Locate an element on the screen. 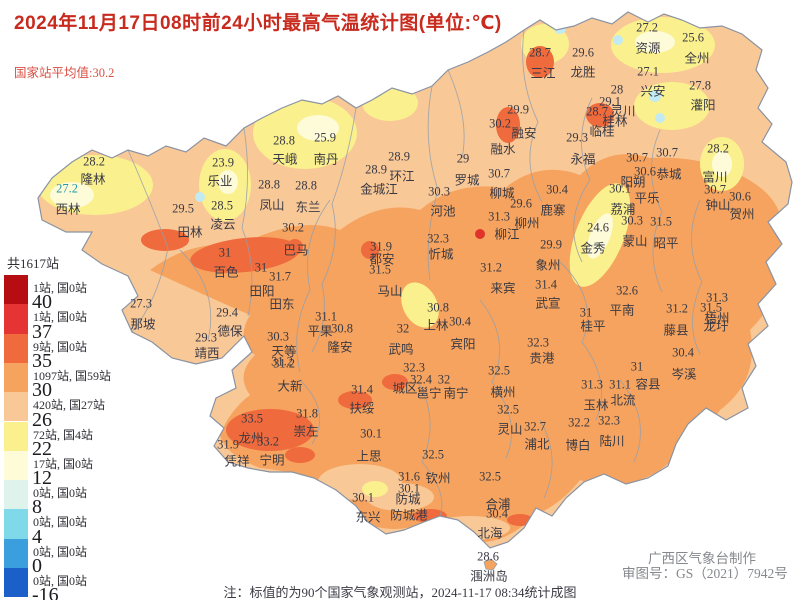 The width and height of the screenshot is (800, 600). legend-boundary-value: 8 is located at coordinates (37, 507).